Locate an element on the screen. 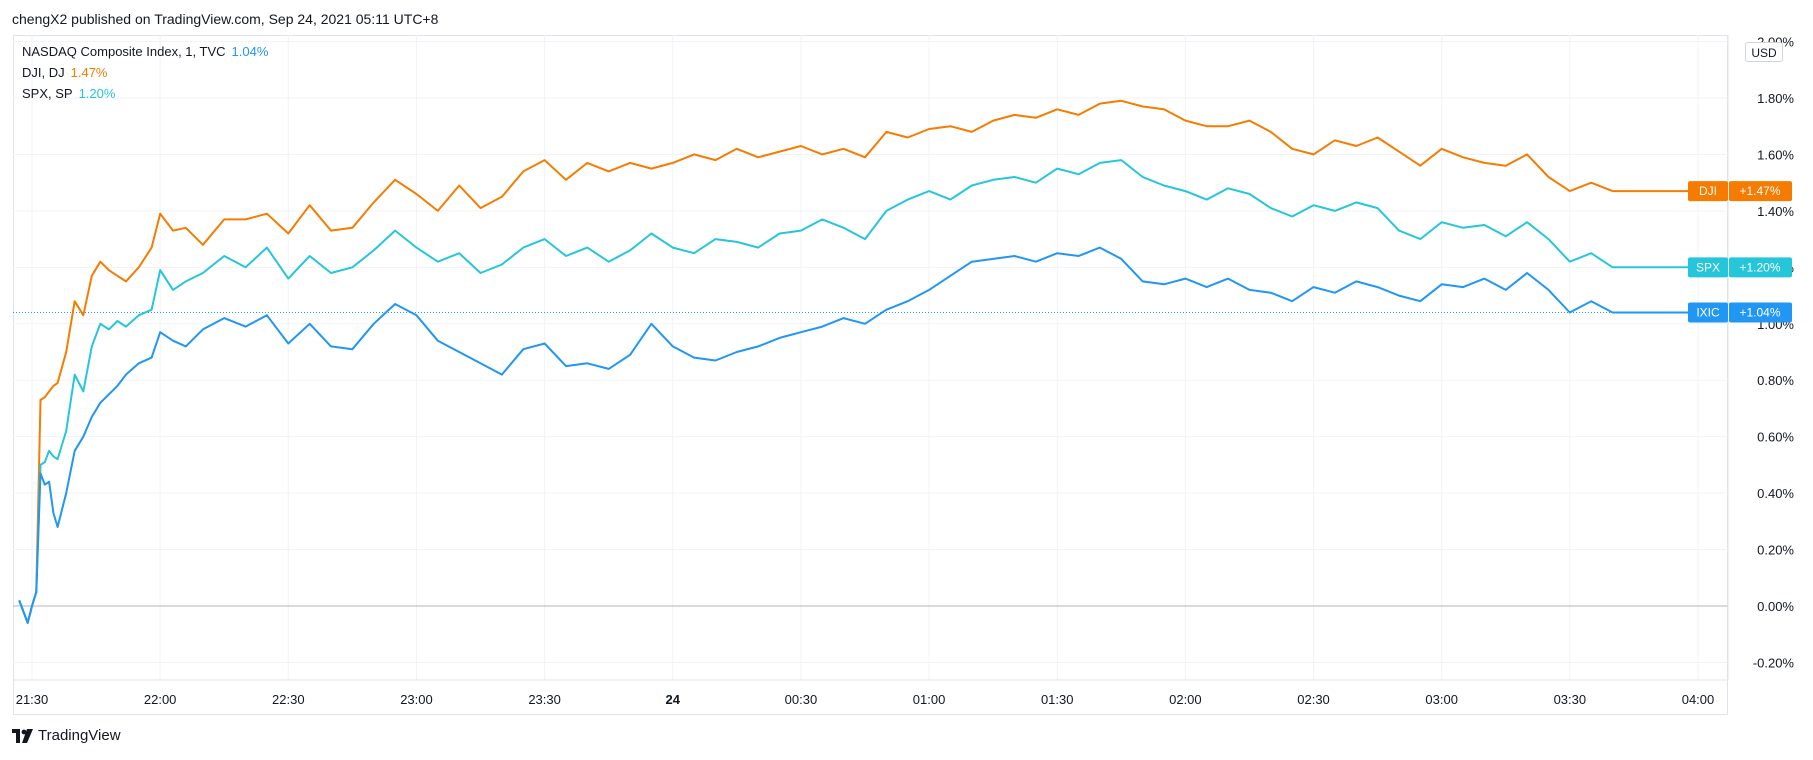 Image resolution: width=1813 pixels, height=760 pixels. tag-spx: SPX +1.20% is located at coordinates (1740, 267).